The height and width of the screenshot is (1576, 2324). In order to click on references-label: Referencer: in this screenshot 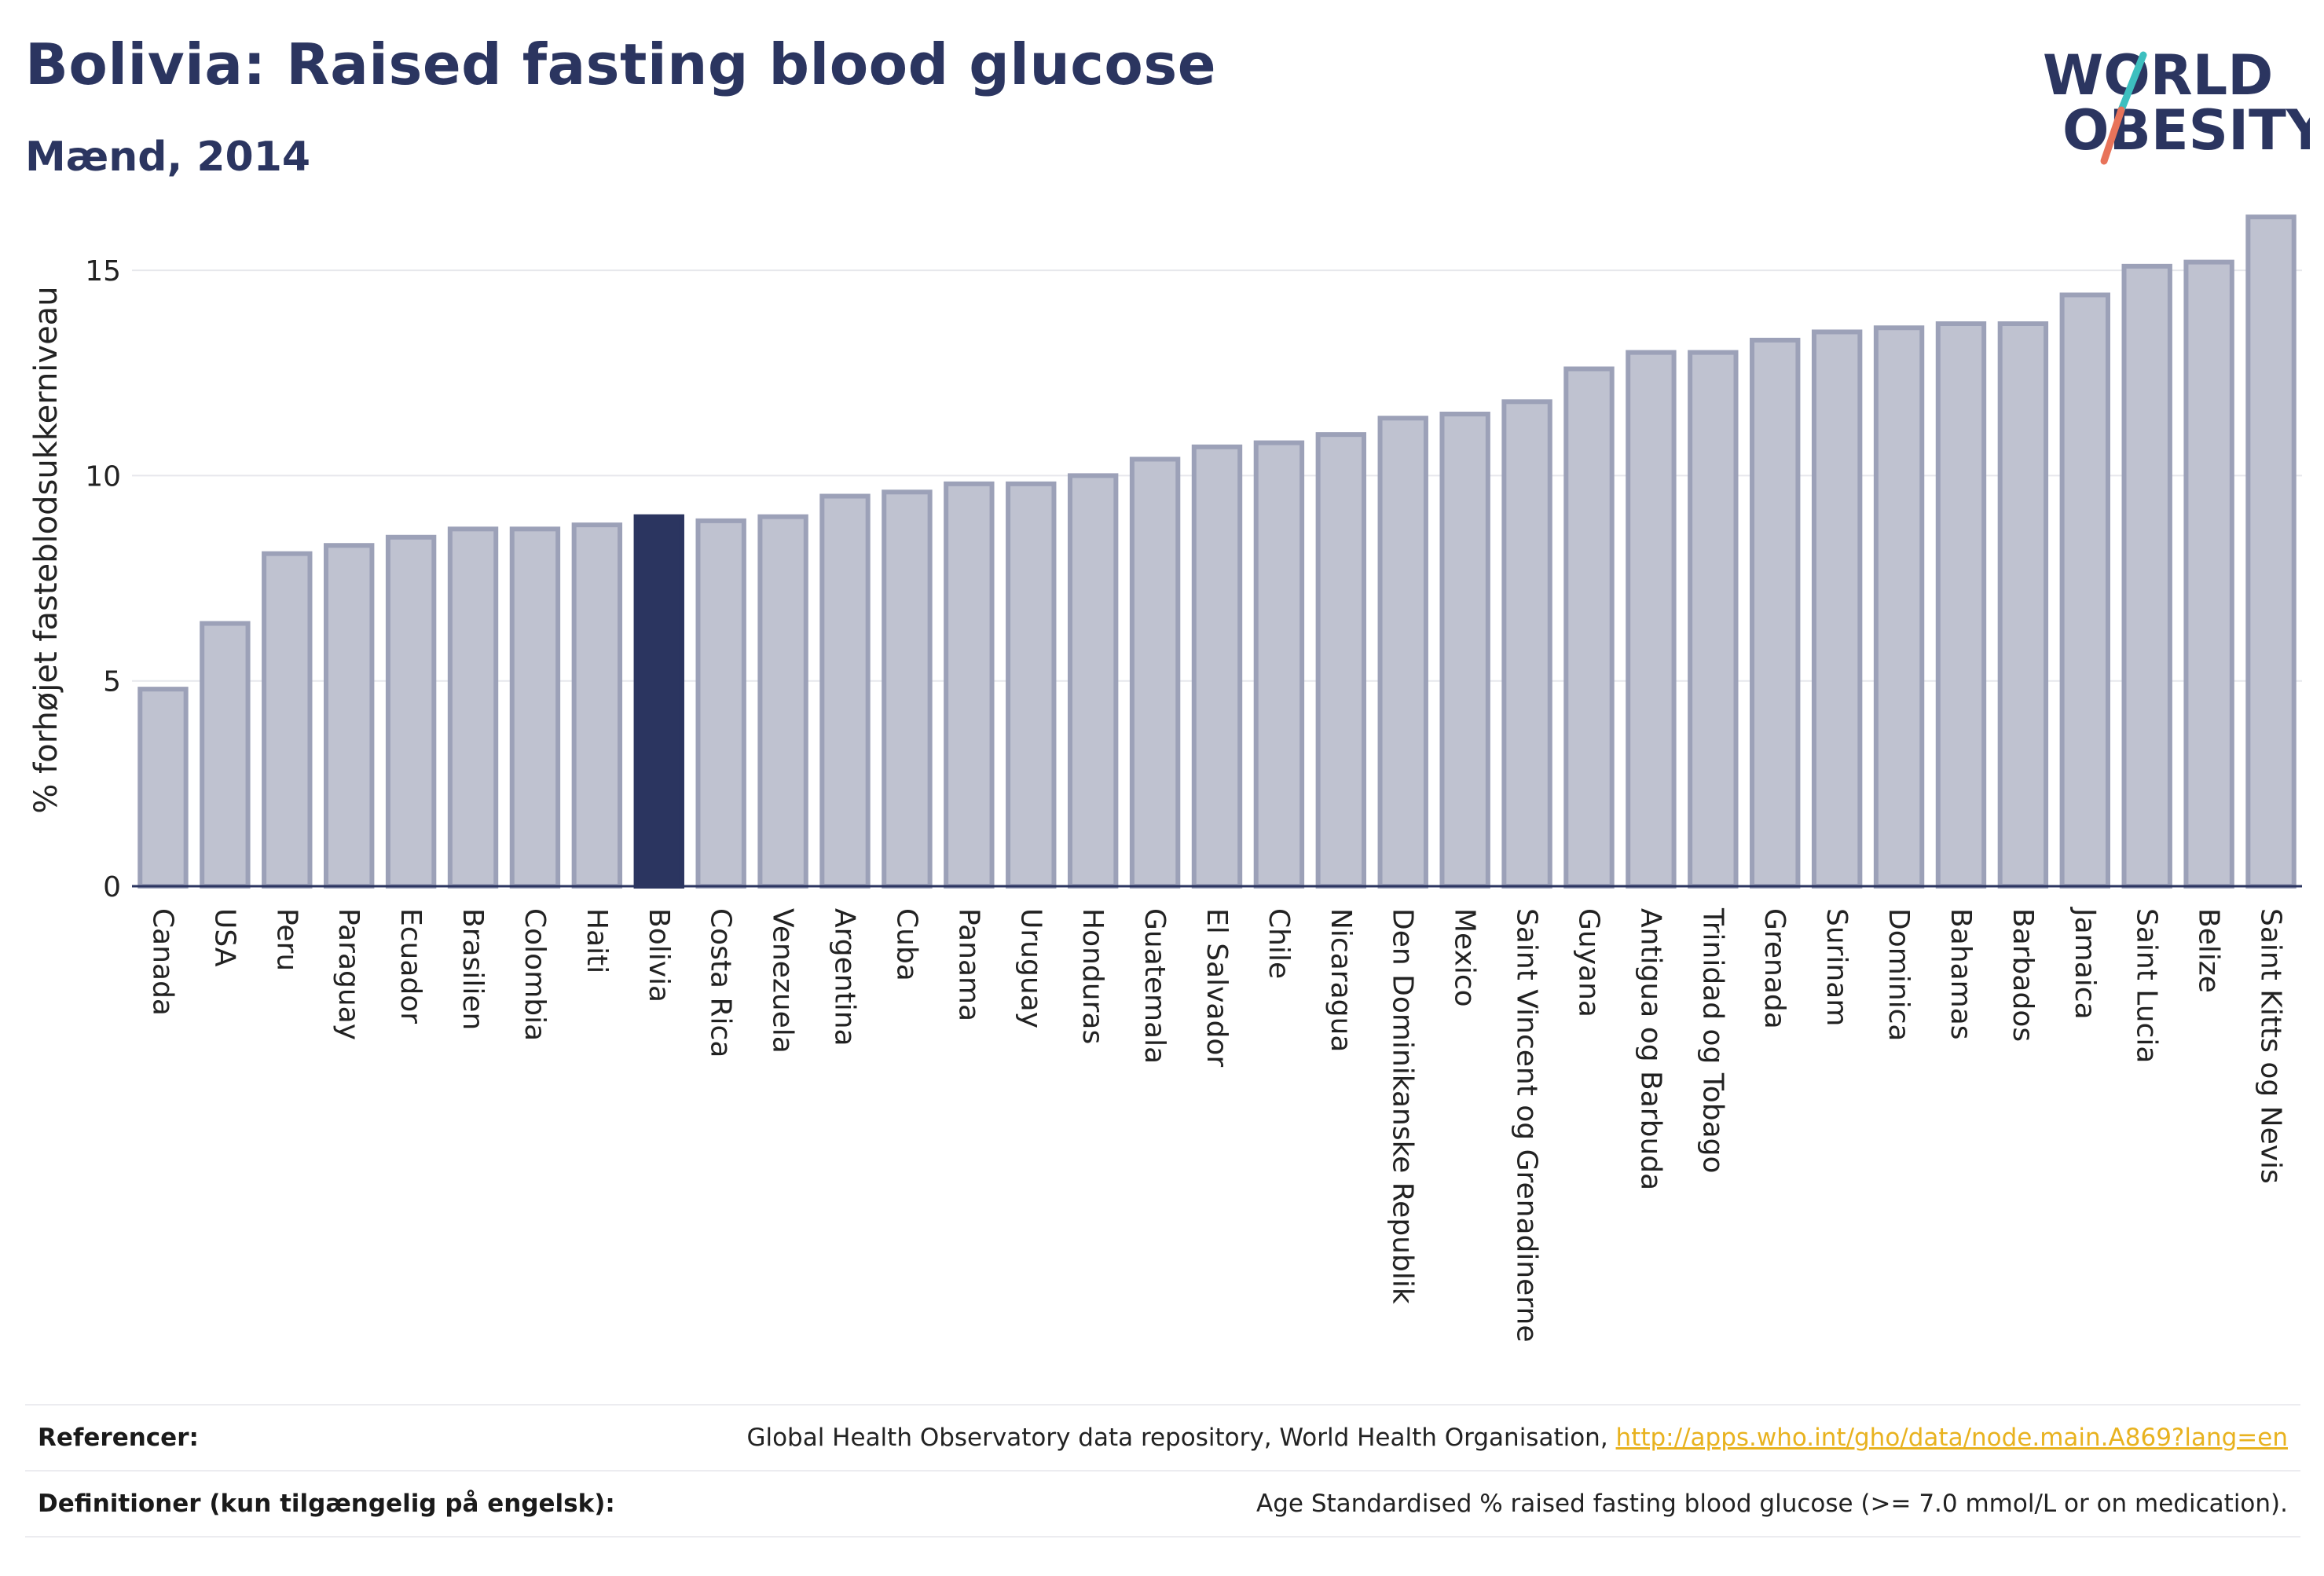, I will do `click(118, 1438)`.